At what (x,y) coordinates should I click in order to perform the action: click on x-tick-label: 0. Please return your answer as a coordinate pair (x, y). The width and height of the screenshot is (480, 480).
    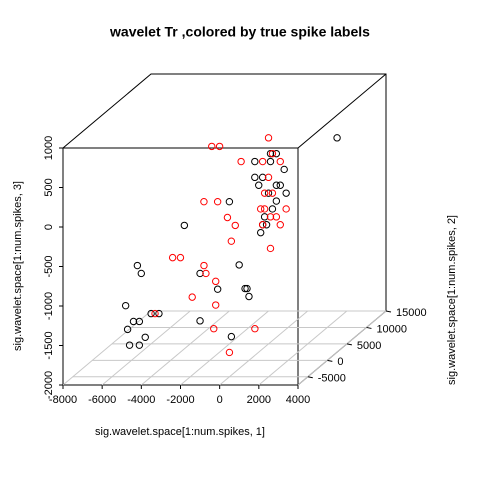
    Looking at the image, I should click on (220, 400).